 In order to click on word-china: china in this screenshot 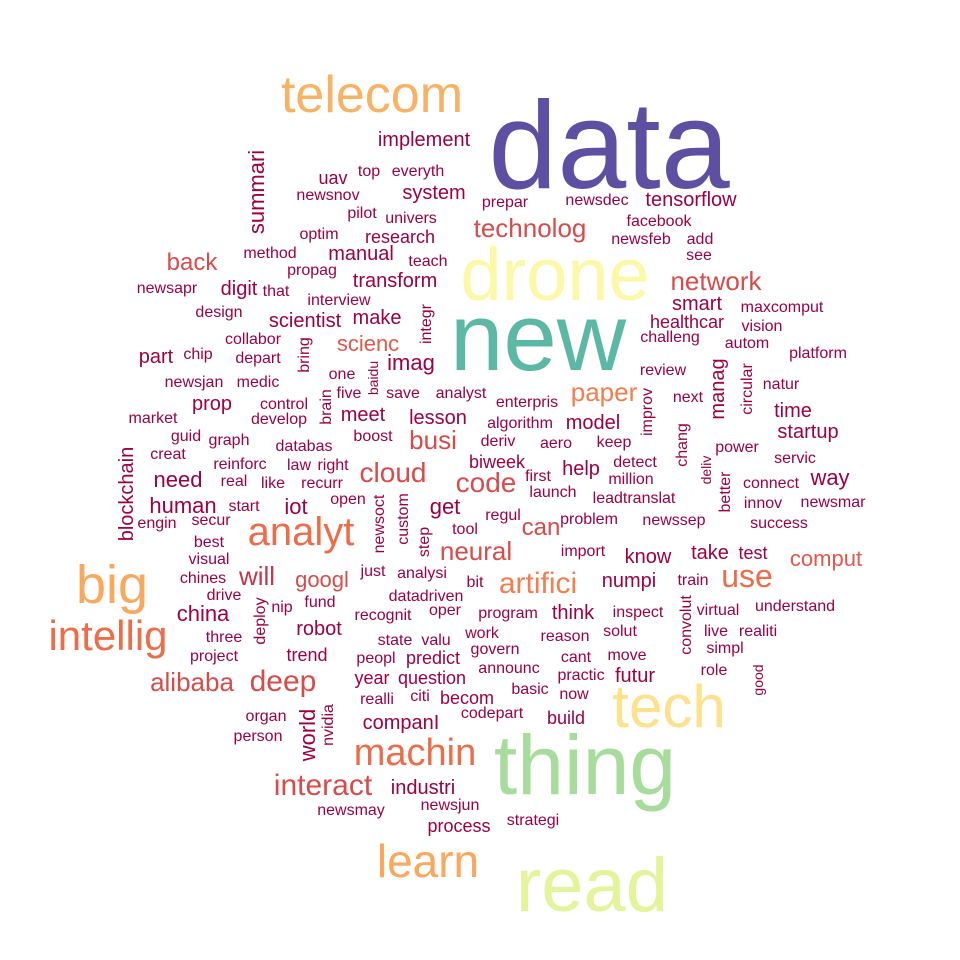, I will do `click(203, 613)`.